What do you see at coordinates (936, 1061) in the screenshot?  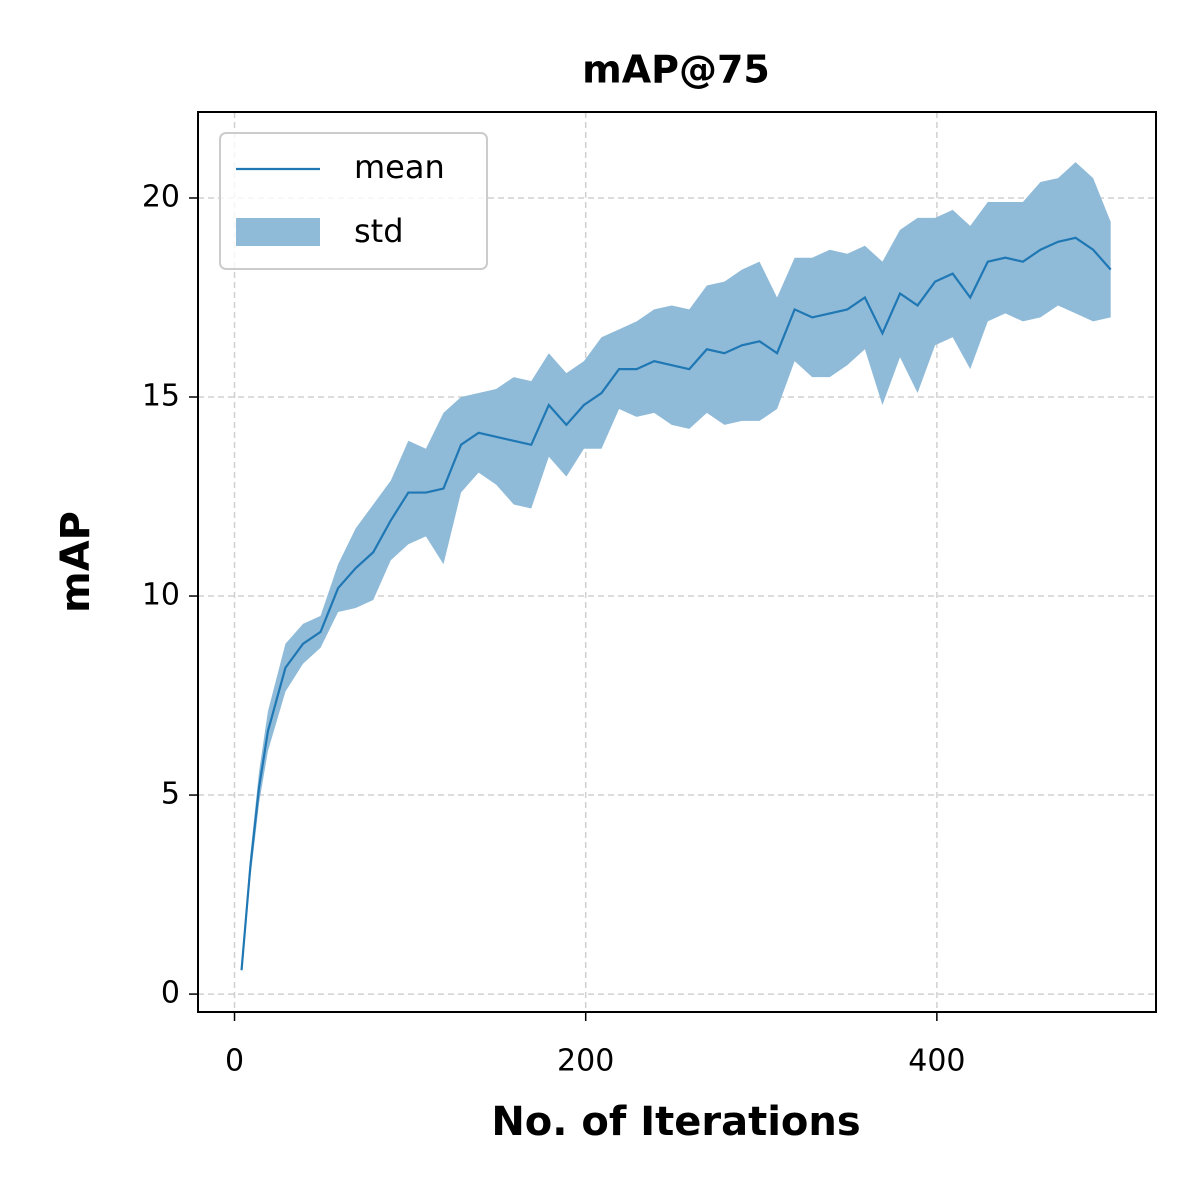 I see `x-tick-label: 400` at bounding box center [936, 1061].